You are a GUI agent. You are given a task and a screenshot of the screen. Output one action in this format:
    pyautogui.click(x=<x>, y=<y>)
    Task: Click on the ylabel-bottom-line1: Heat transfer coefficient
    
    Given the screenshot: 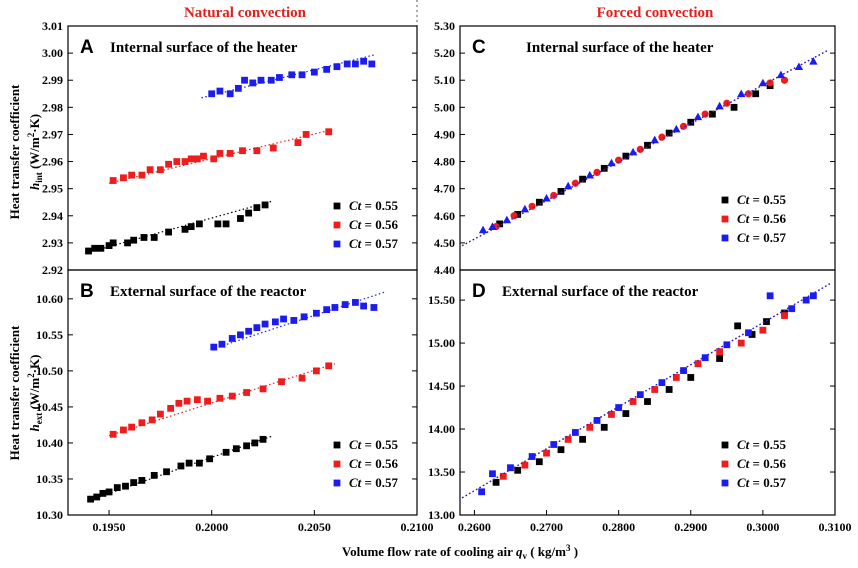 What is the action you would take?
    pyautogui.click(x=14, y=392)
    